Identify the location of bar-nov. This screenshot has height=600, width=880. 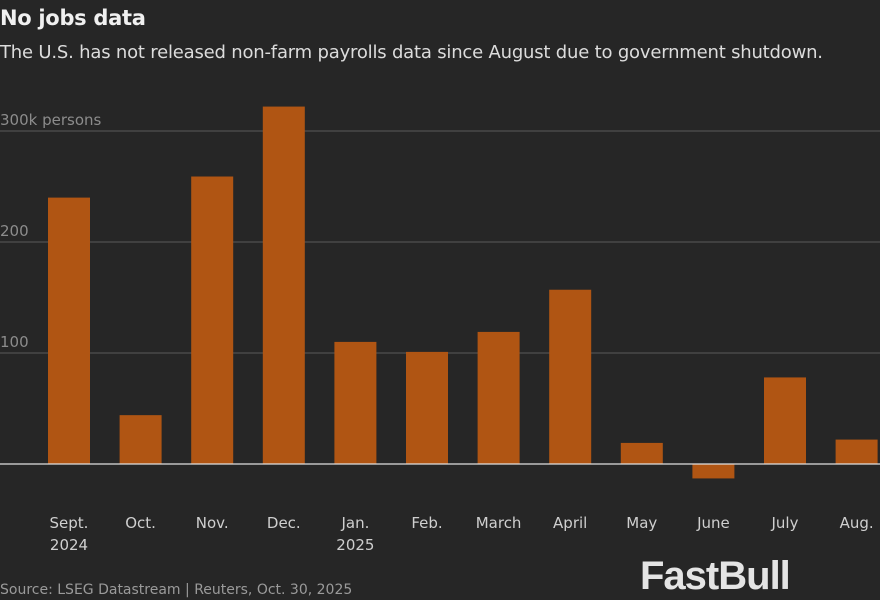
(212, 320).